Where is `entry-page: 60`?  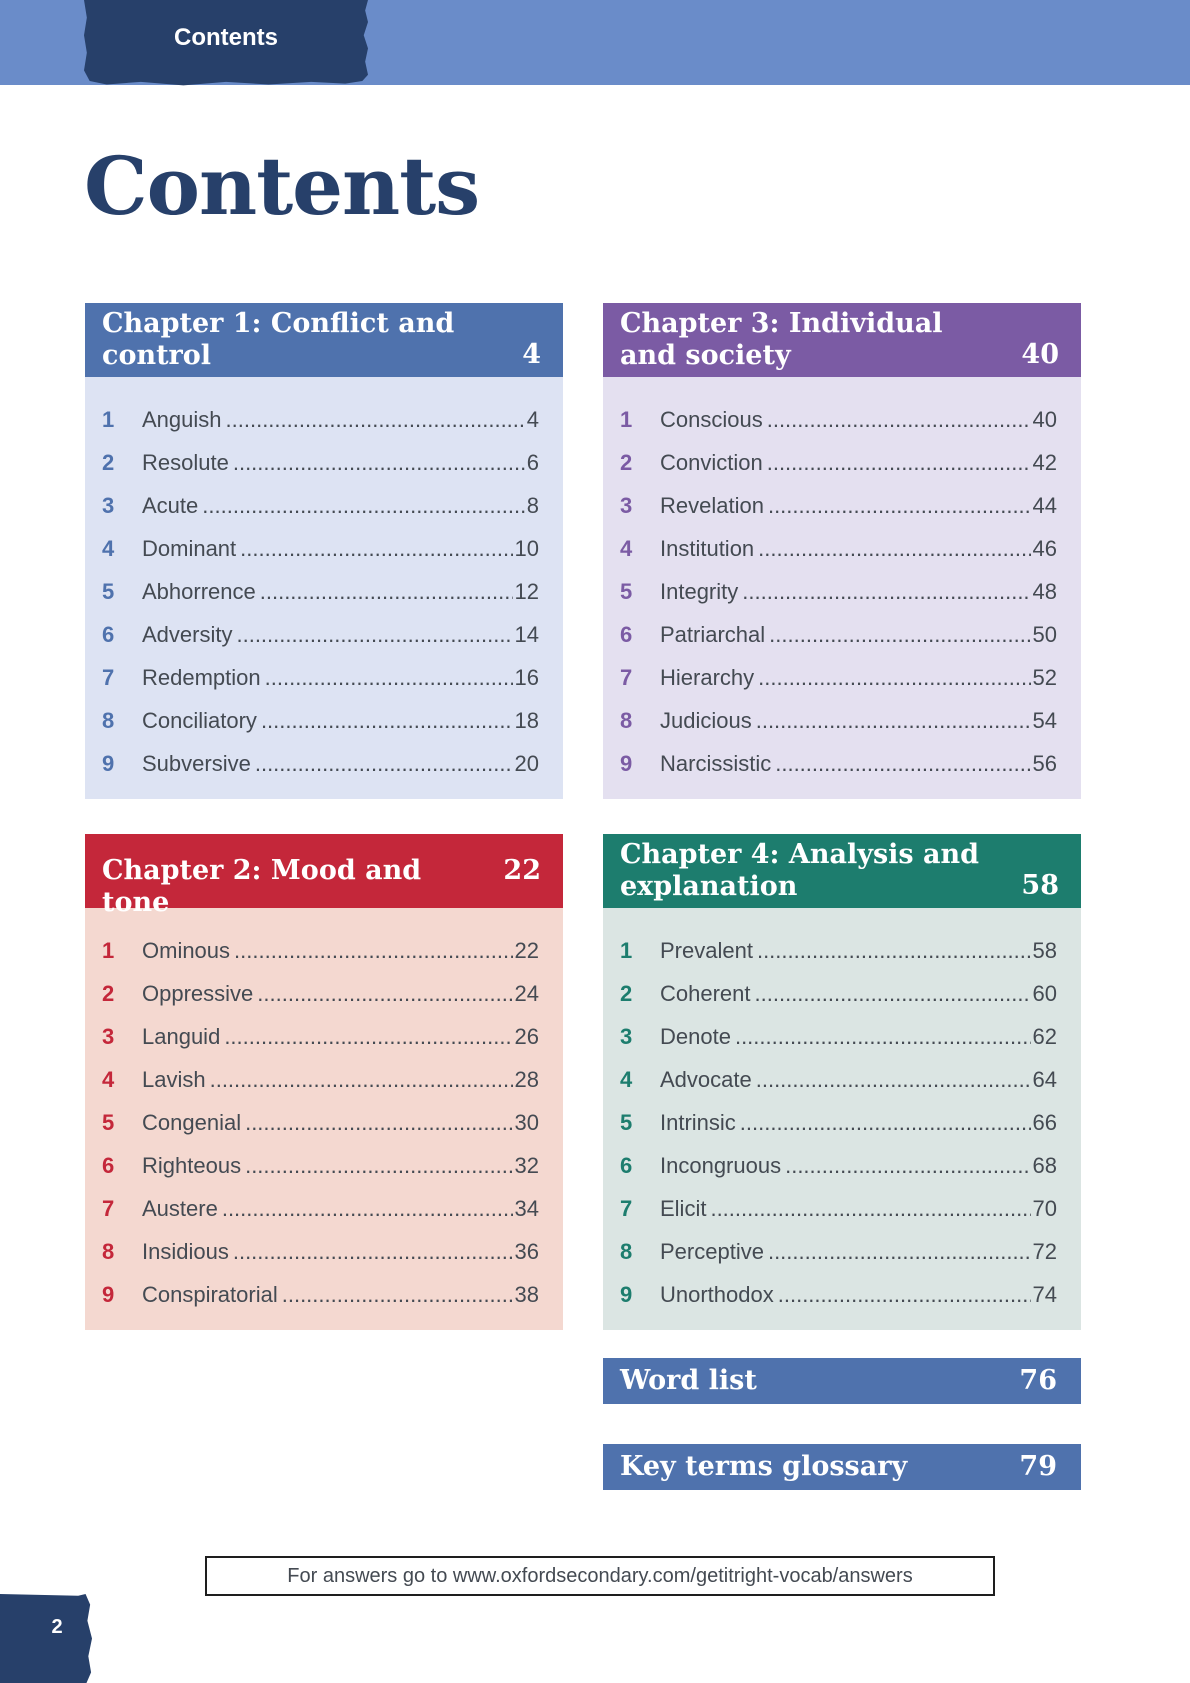 entry-page: 60 is located at coordinates (1044, 993).